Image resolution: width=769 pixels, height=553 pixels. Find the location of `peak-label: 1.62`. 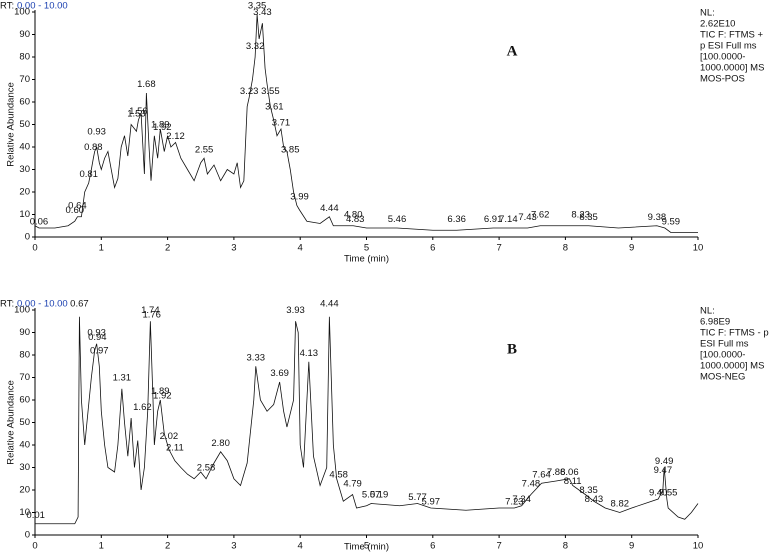

peak-label: 1.62 is located at coordinates (142, 407).